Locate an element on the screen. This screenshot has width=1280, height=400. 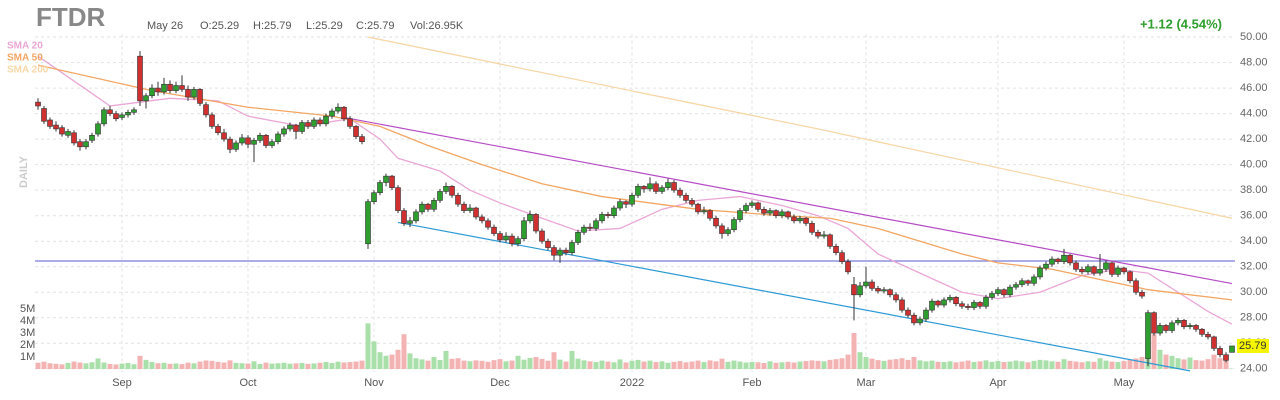
x-tick-label: Nov is located at coordinates (374, 383).